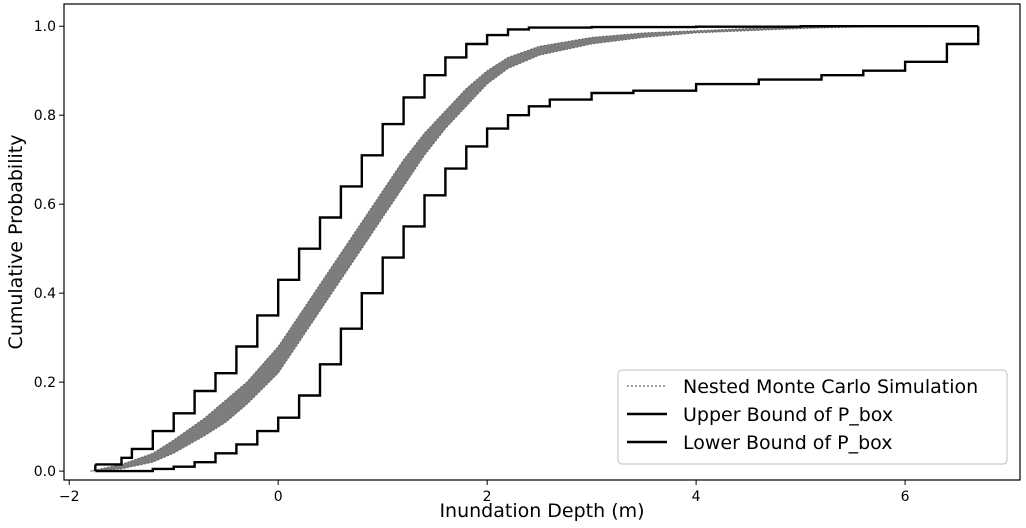  What do you see at coordinates (45, 472) in the screenshot?
I see `y-tick-label: 0.0` at bounding box center [45, 472].